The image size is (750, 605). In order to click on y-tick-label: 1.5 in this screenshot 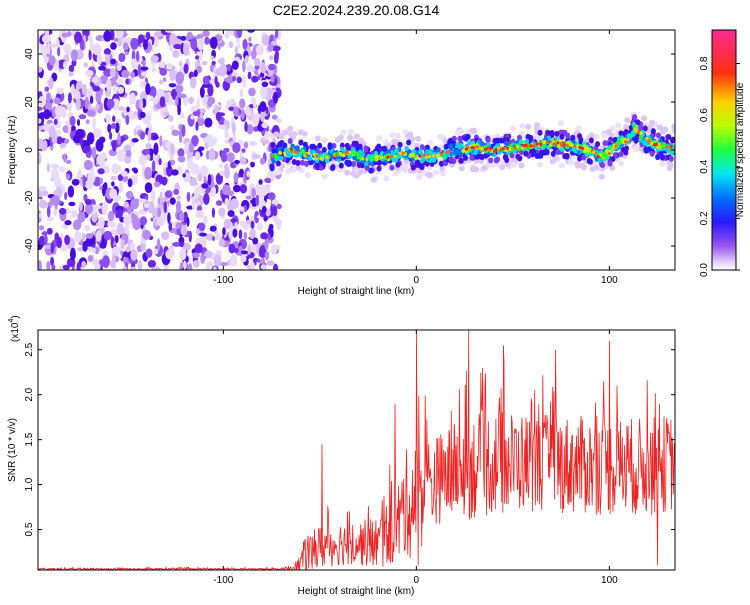, I will do `click(29, 439)`.